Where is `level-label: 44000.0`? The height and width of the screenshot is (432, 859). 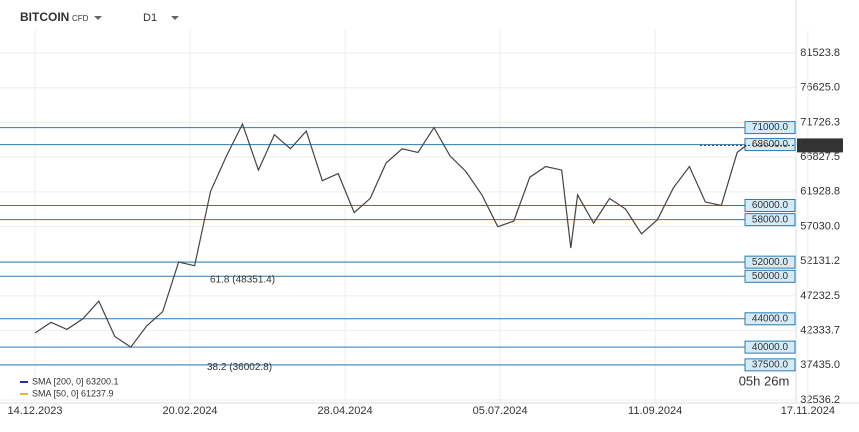
level-label: 44000.0 is located at coordinates (770, 318).